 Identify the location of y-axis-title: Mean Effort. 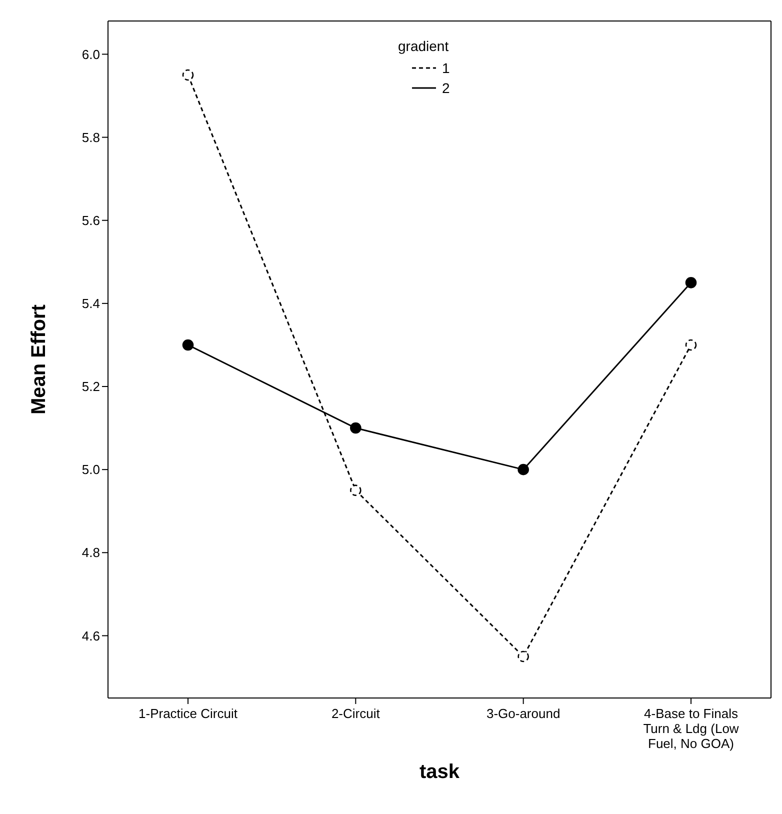
(39, 359).